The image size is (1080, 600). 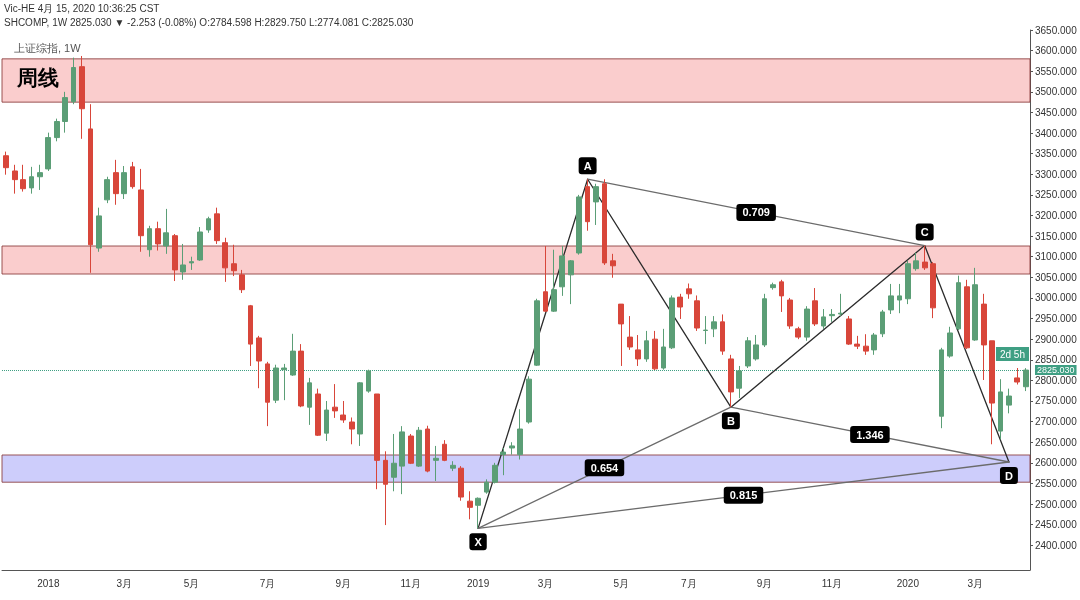 What do you see at coordinates (1056, 277) in the screenshot?
I see `y-tick-label: 3050.000` at bounding box center [1056, 277].